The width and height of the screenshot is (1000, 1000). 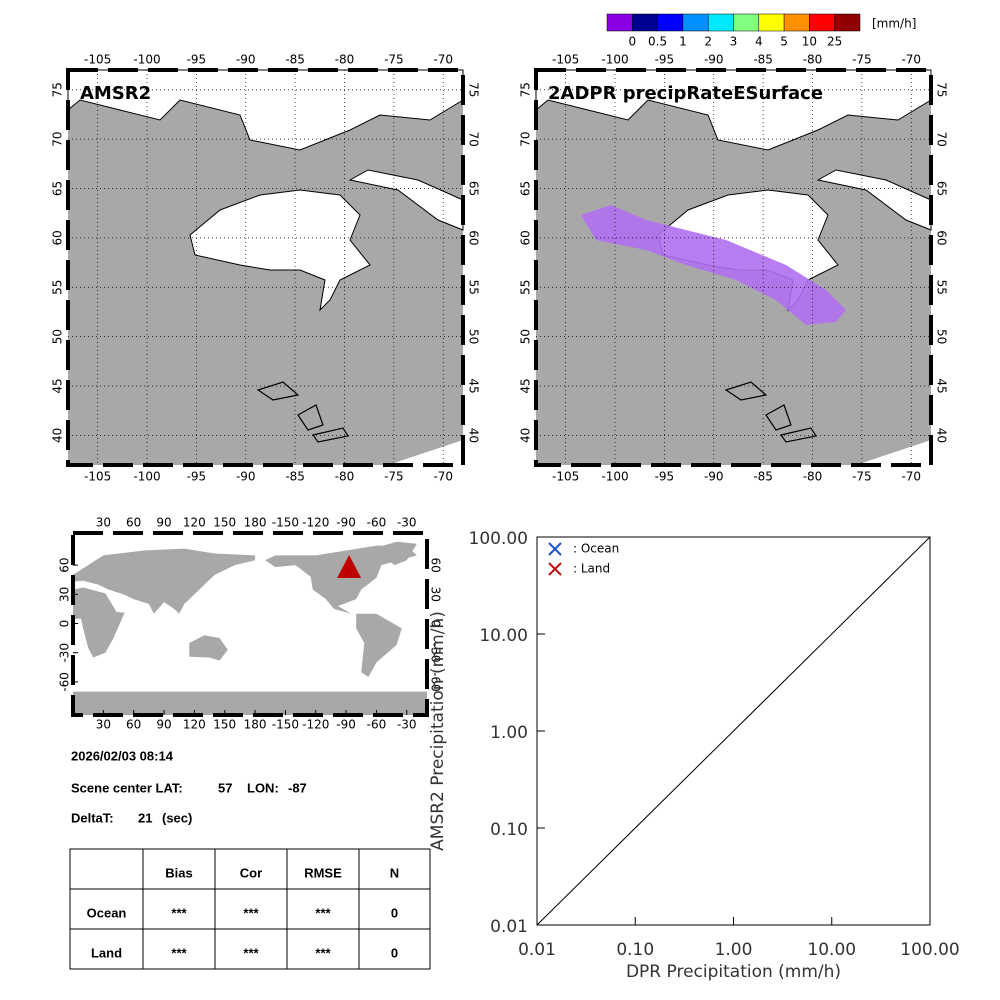 What do you see at coordinates (251, 872) in the screenshot?
I see `table-header: Cor` at bounding box center [251, 872].